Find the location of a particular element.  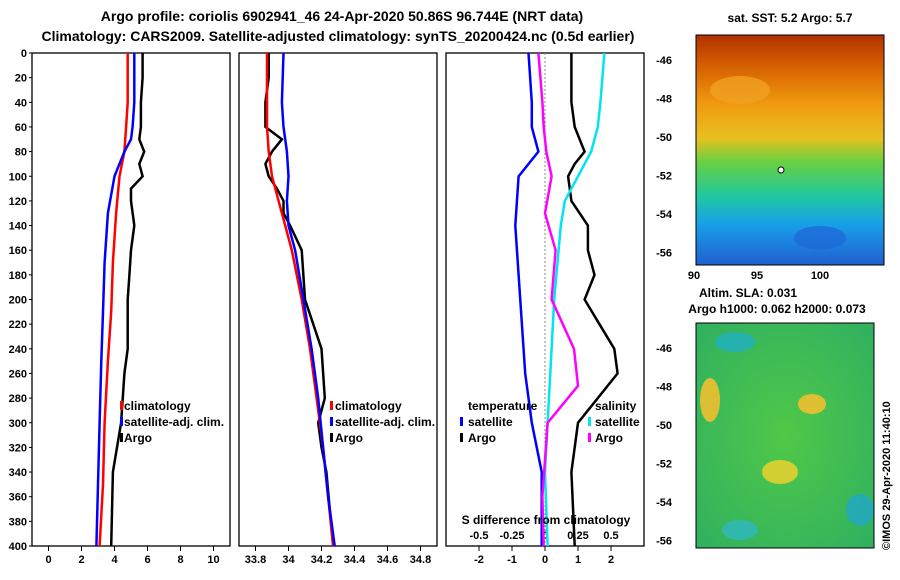

sla-field is located at coordinates (785, 435).